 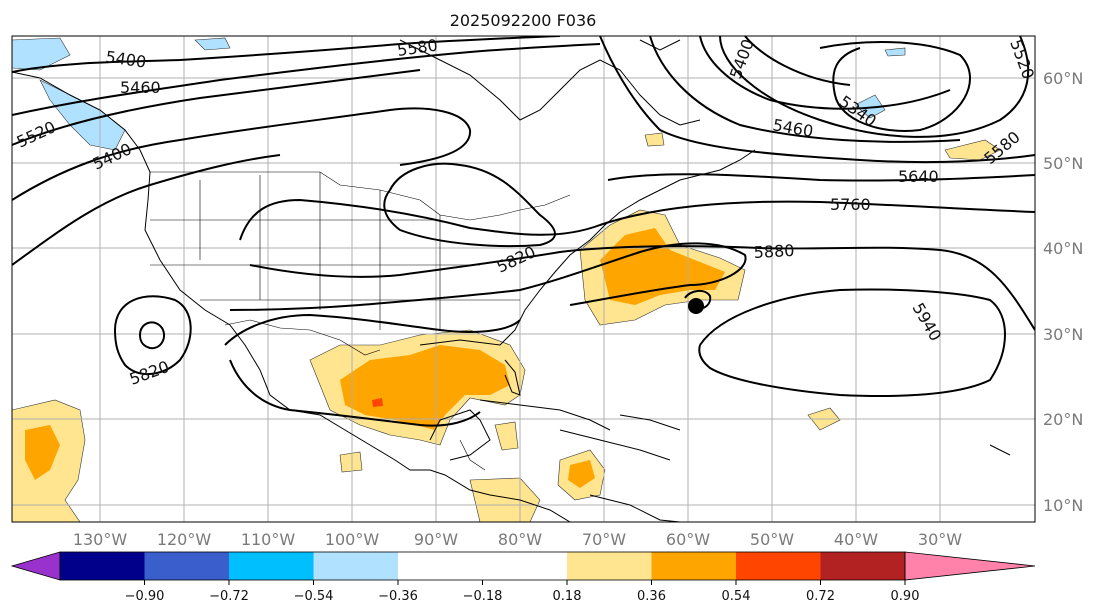 What do you see at coordinates (184, 539) in the screenshot?
I see `lon-label: 120°W` at bounding box center [184, 539].